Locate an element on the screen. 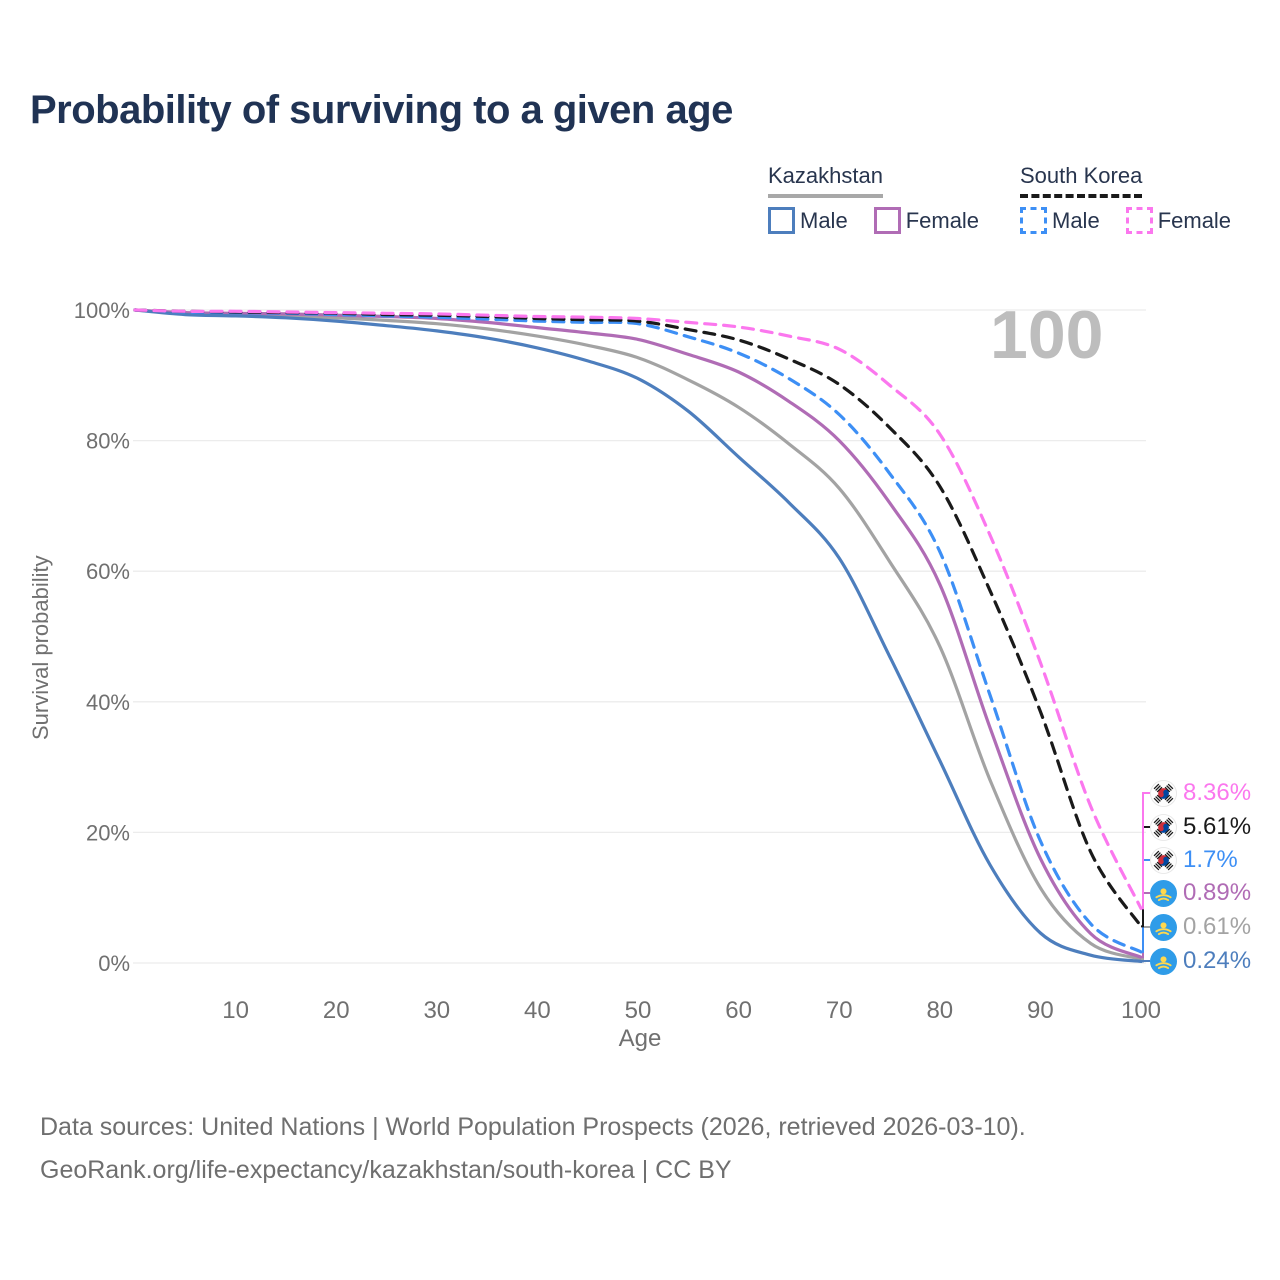 Image resolution: width=1280 pixels, height=1280 pixels. legend-country-south-korea: South Korea is located at coordinates (1081, 180).